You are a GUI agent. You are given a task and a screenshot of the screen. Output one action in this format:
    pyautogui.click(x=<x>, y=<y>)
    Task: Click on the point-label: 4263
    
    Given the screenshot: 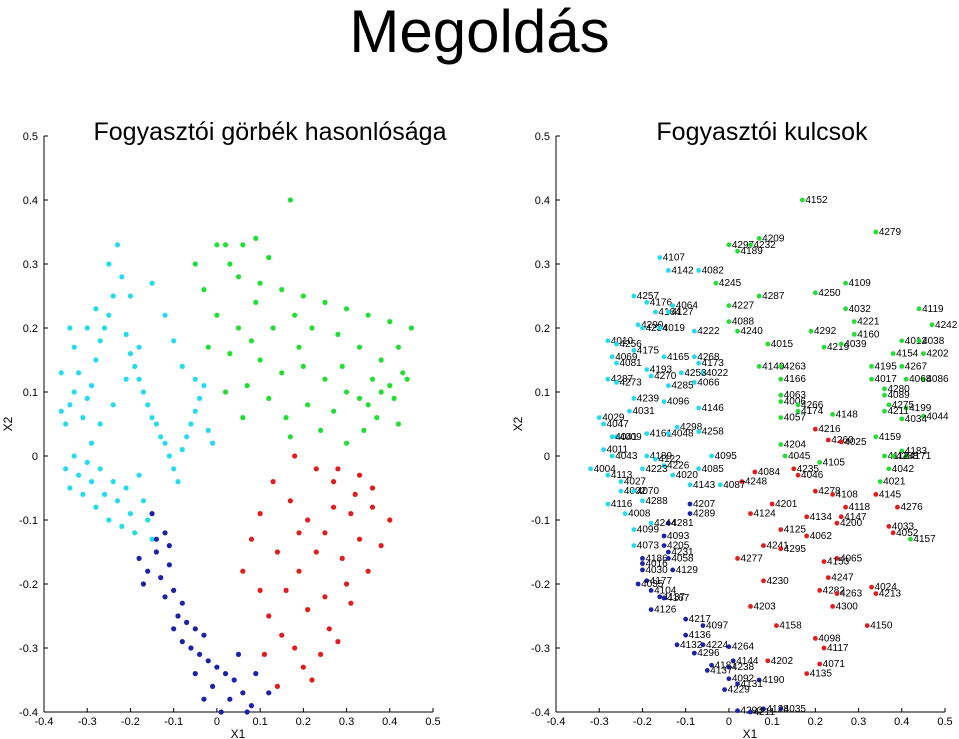 What is the action you would take?
    pyautogui.click(x=795, y=366)
    